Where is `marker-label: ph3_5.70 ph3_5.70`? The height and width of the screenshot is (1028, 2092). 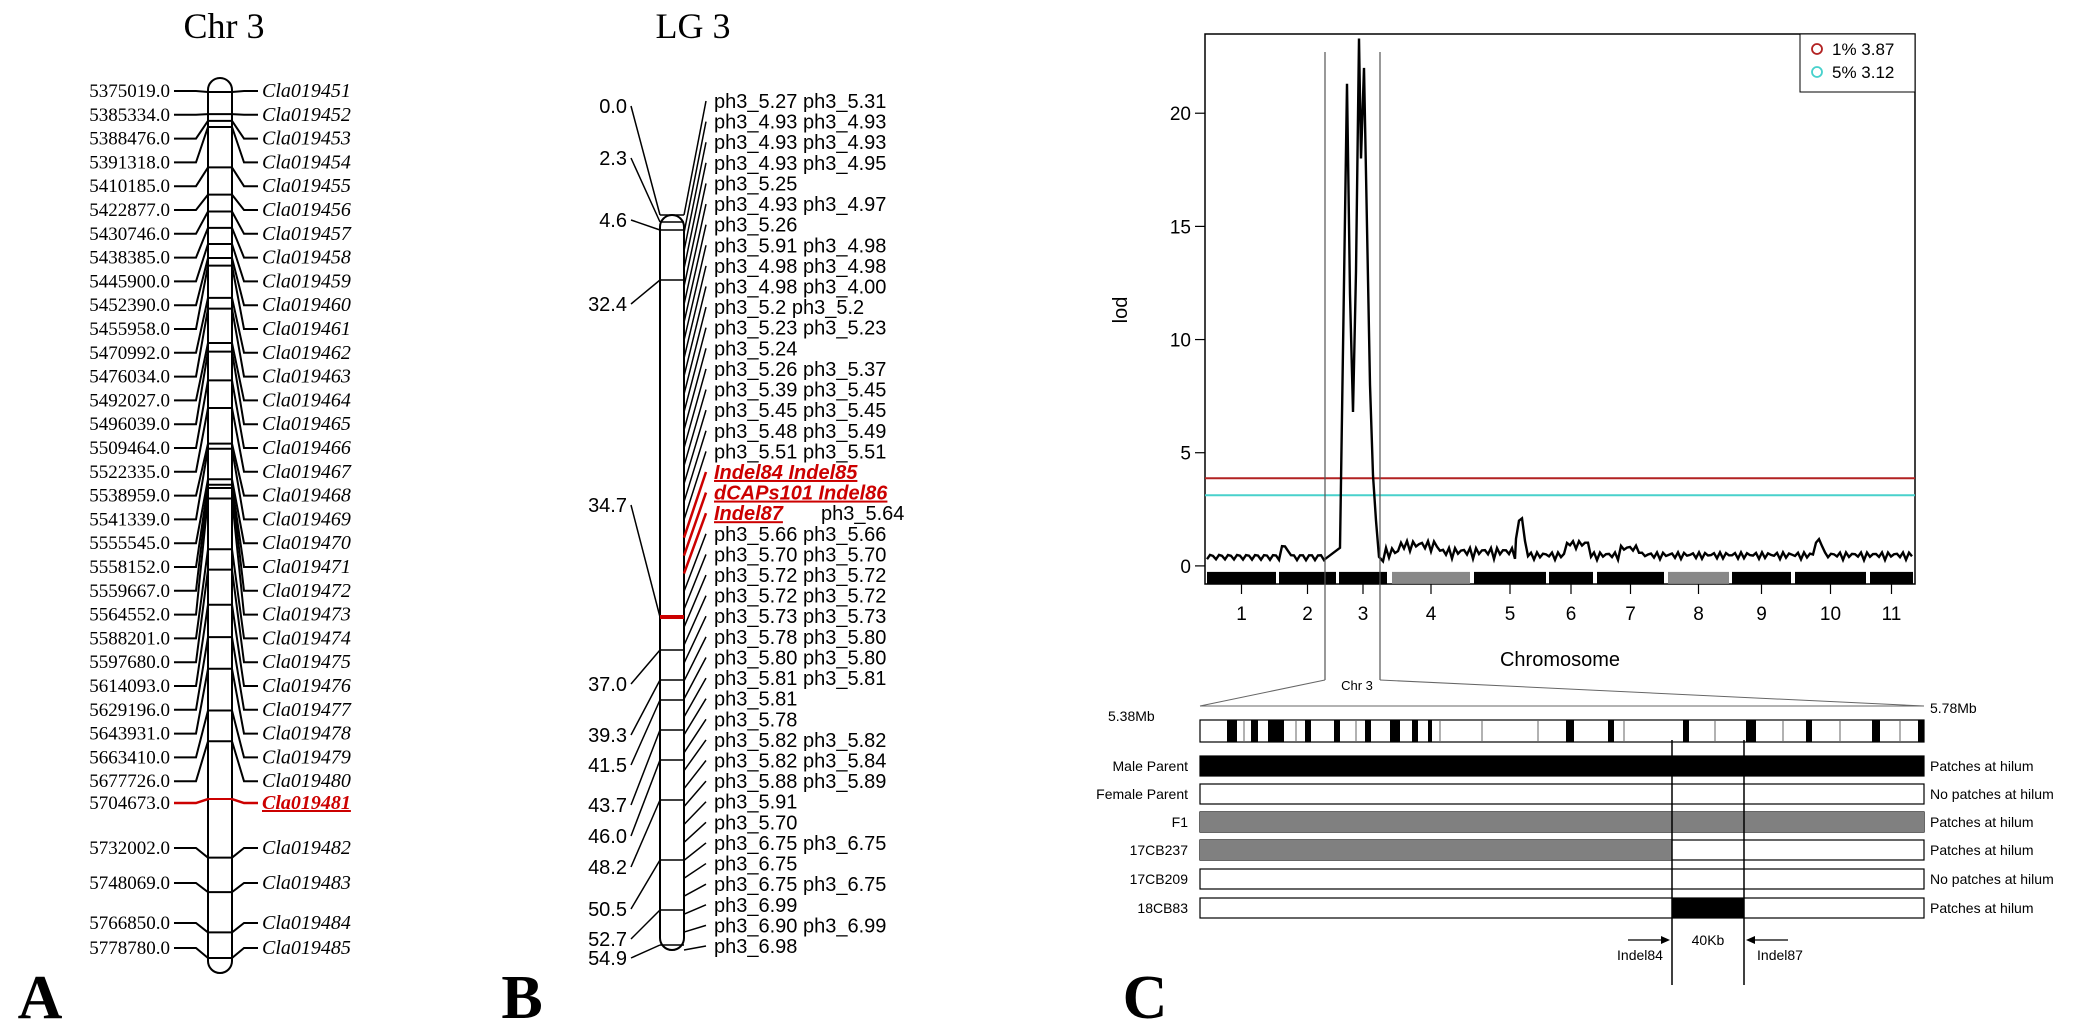
marker-label: ph3_5.70 ph3_5.70 is located at coordinates (800, 555).